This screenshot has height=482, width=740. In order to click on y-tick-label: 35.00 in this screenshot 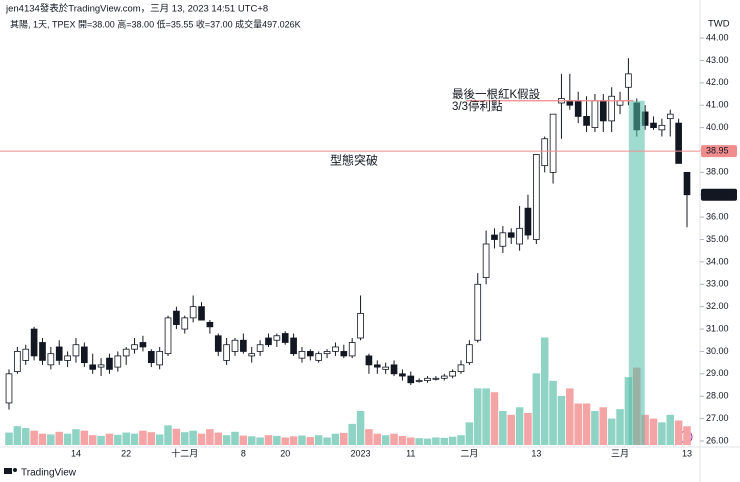, I will do `click(717, 239)`.